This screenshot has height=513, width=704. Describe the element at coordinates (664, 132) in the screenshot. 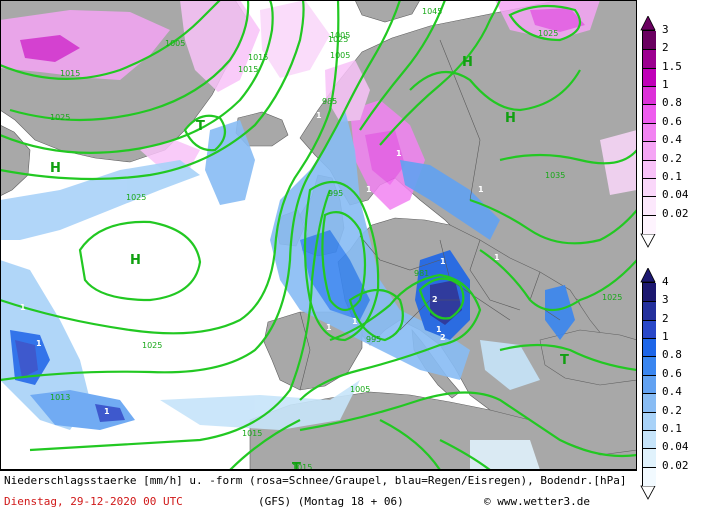

I see `snow-intensity-legend: 3 2 1.5 1 0.8 0.6 0.4 0.2 0.1 0.04 0.02` at that location.